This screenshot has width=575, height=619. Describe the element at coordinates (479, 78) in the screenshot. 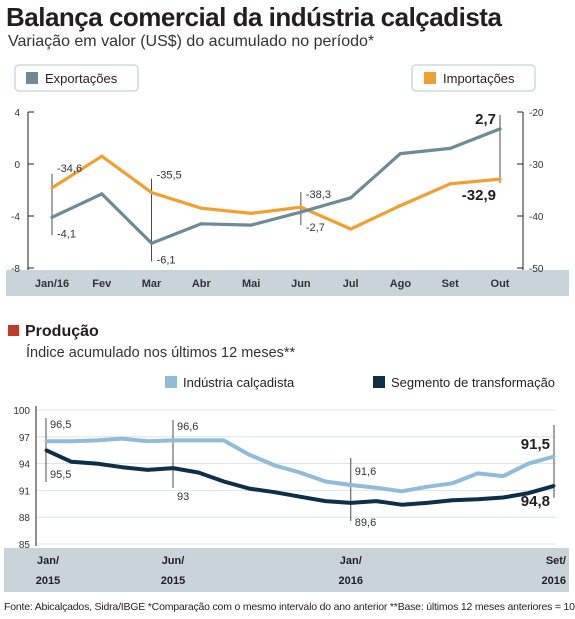

I see `legend-label-importacoes: Importações` at that location.